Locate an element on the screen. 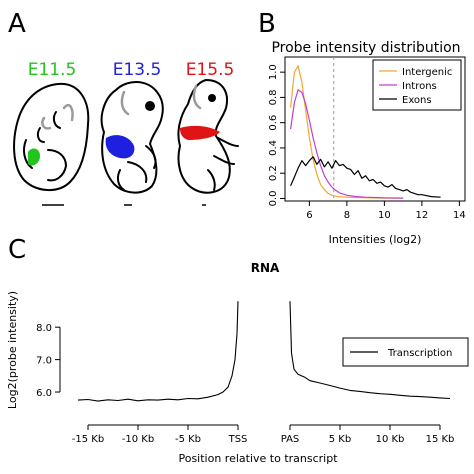  chart-b-y-tick-label: 0.2 is located at coordinates (273, 173).